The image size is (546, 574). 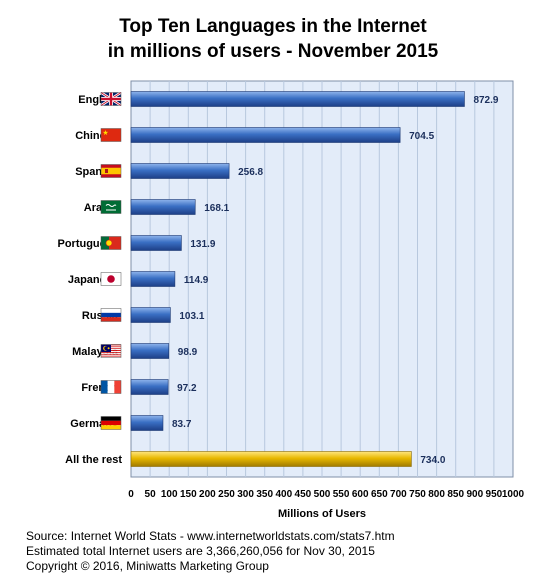 What do you see at coordinates (202, 244) in the screenshot?
I see `value-label: 131.9` at bounding box center [202, 244].